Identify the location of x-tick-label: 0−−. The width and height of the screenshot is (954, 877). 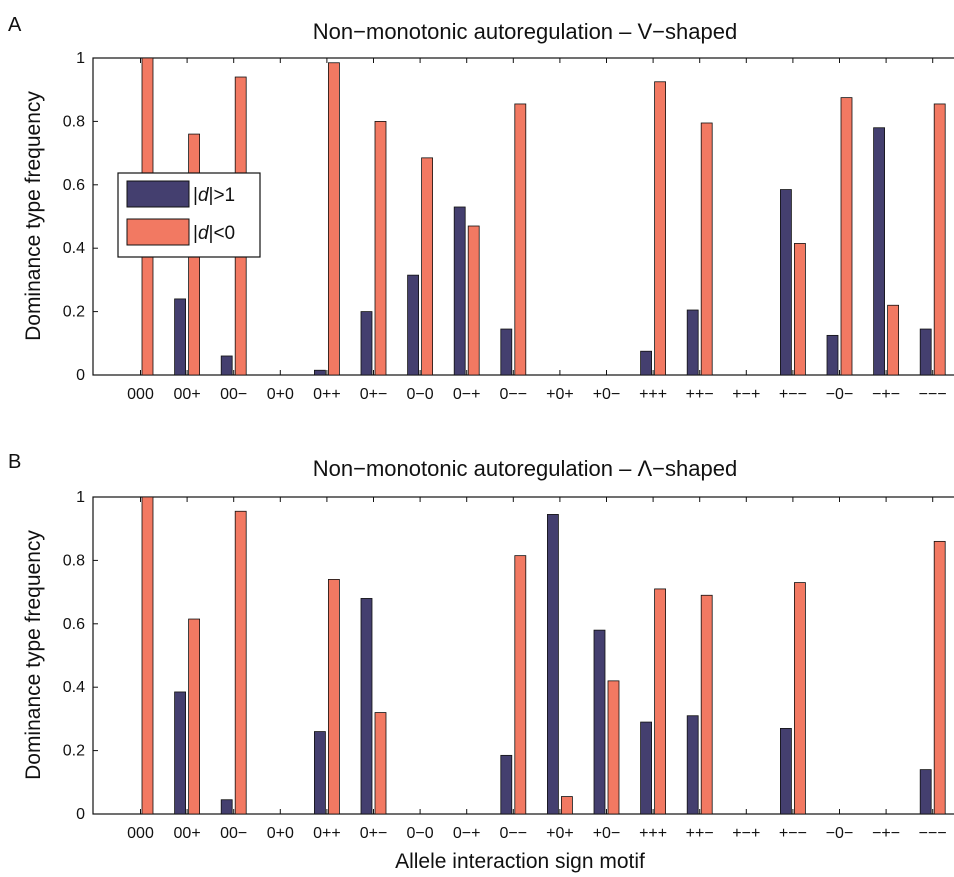
(514, 833).